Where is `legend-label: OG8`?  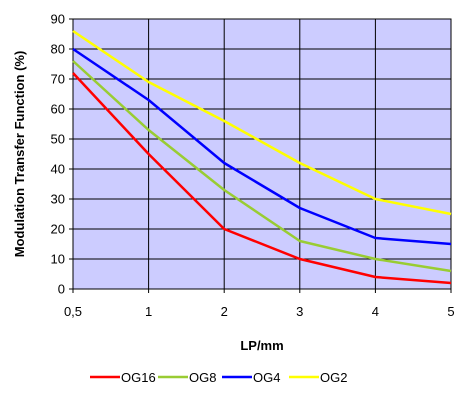
legend-label: OG8 is located at coordinates (202, 377).